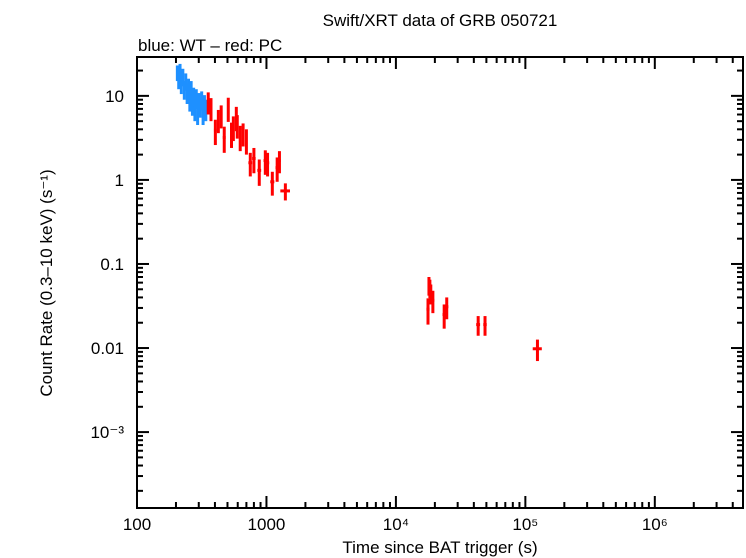  Describe the element at coordinates (655, 524) in the screenshot. I see `x-tick-label: 10⁶` at that location.